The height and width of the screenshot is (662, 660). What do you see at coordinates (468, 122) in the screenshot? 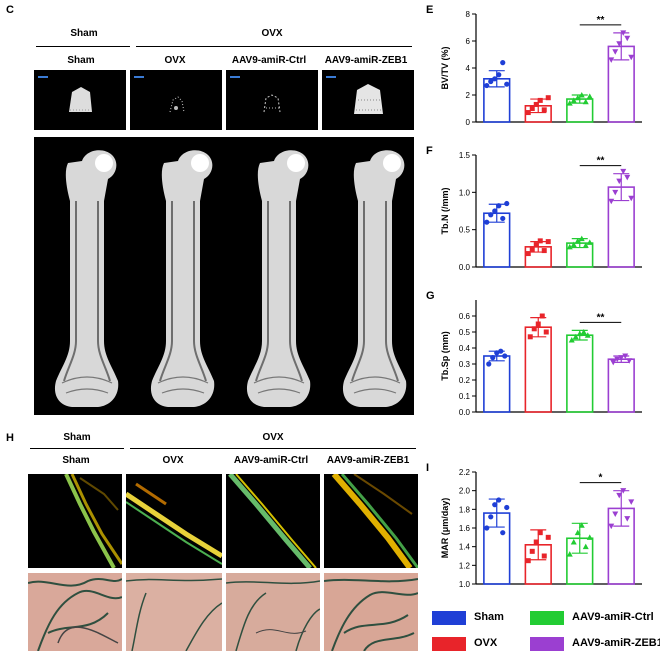
I see `y-tick-label: 0` at bounding box center [468, 122].